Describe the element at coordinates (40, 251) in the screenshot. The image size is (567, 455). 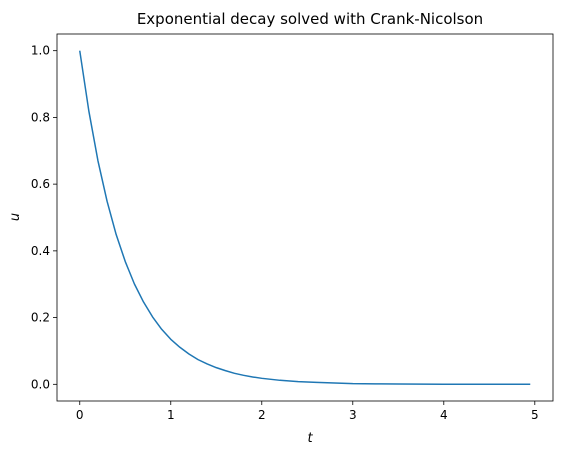
I see `y-tick-label: 0.4` at that location.